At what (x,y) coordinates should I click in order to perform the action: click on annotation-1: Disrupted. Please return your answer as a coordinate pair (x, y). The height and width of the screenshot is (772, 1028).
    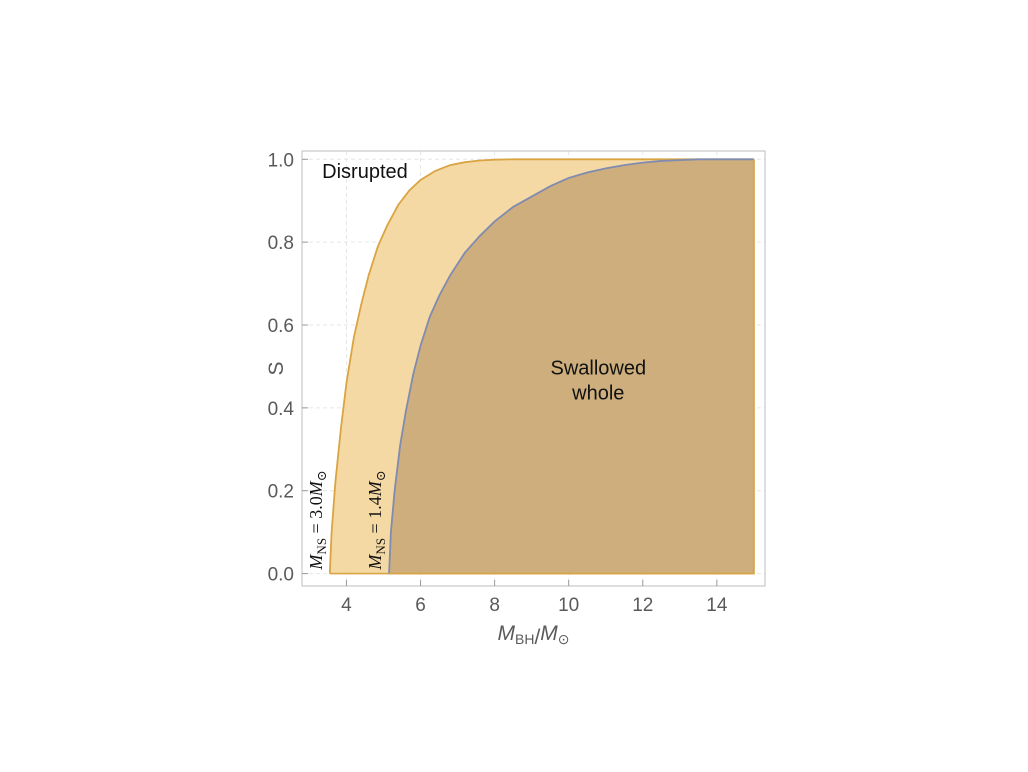
    Looking at the image, I should click on (365, 172).